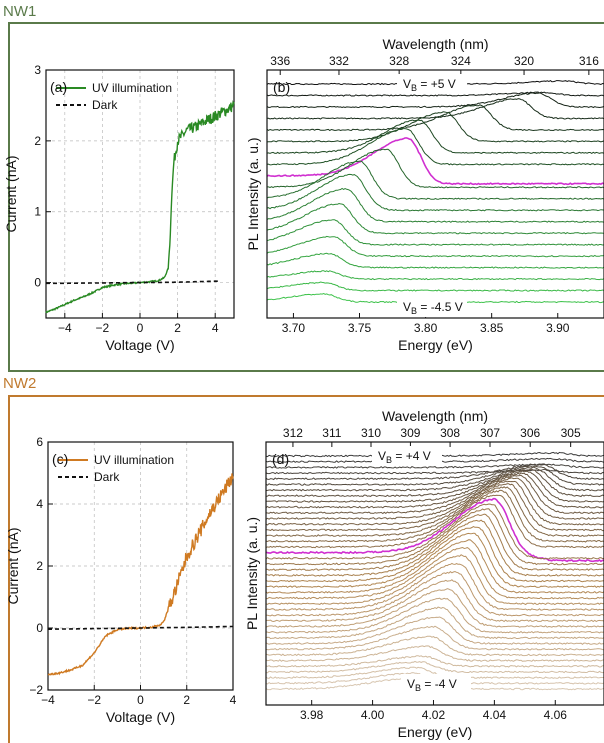 The width and height of the screenshot is (604, 743). What do you see at coordinates (435, 732) in the screenshot?
I see `x-axis-label: Energy (eV)` at bounding box center [435, 732].